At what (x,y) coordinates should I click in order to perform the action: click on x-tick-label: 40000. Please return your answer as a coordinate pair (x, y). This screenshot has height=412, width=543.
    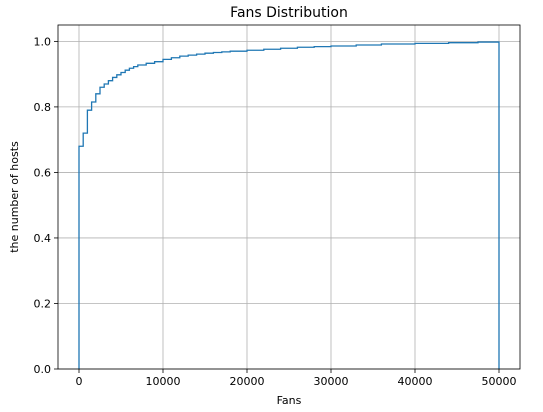
    Looking at the image, I should click on (415, 381).